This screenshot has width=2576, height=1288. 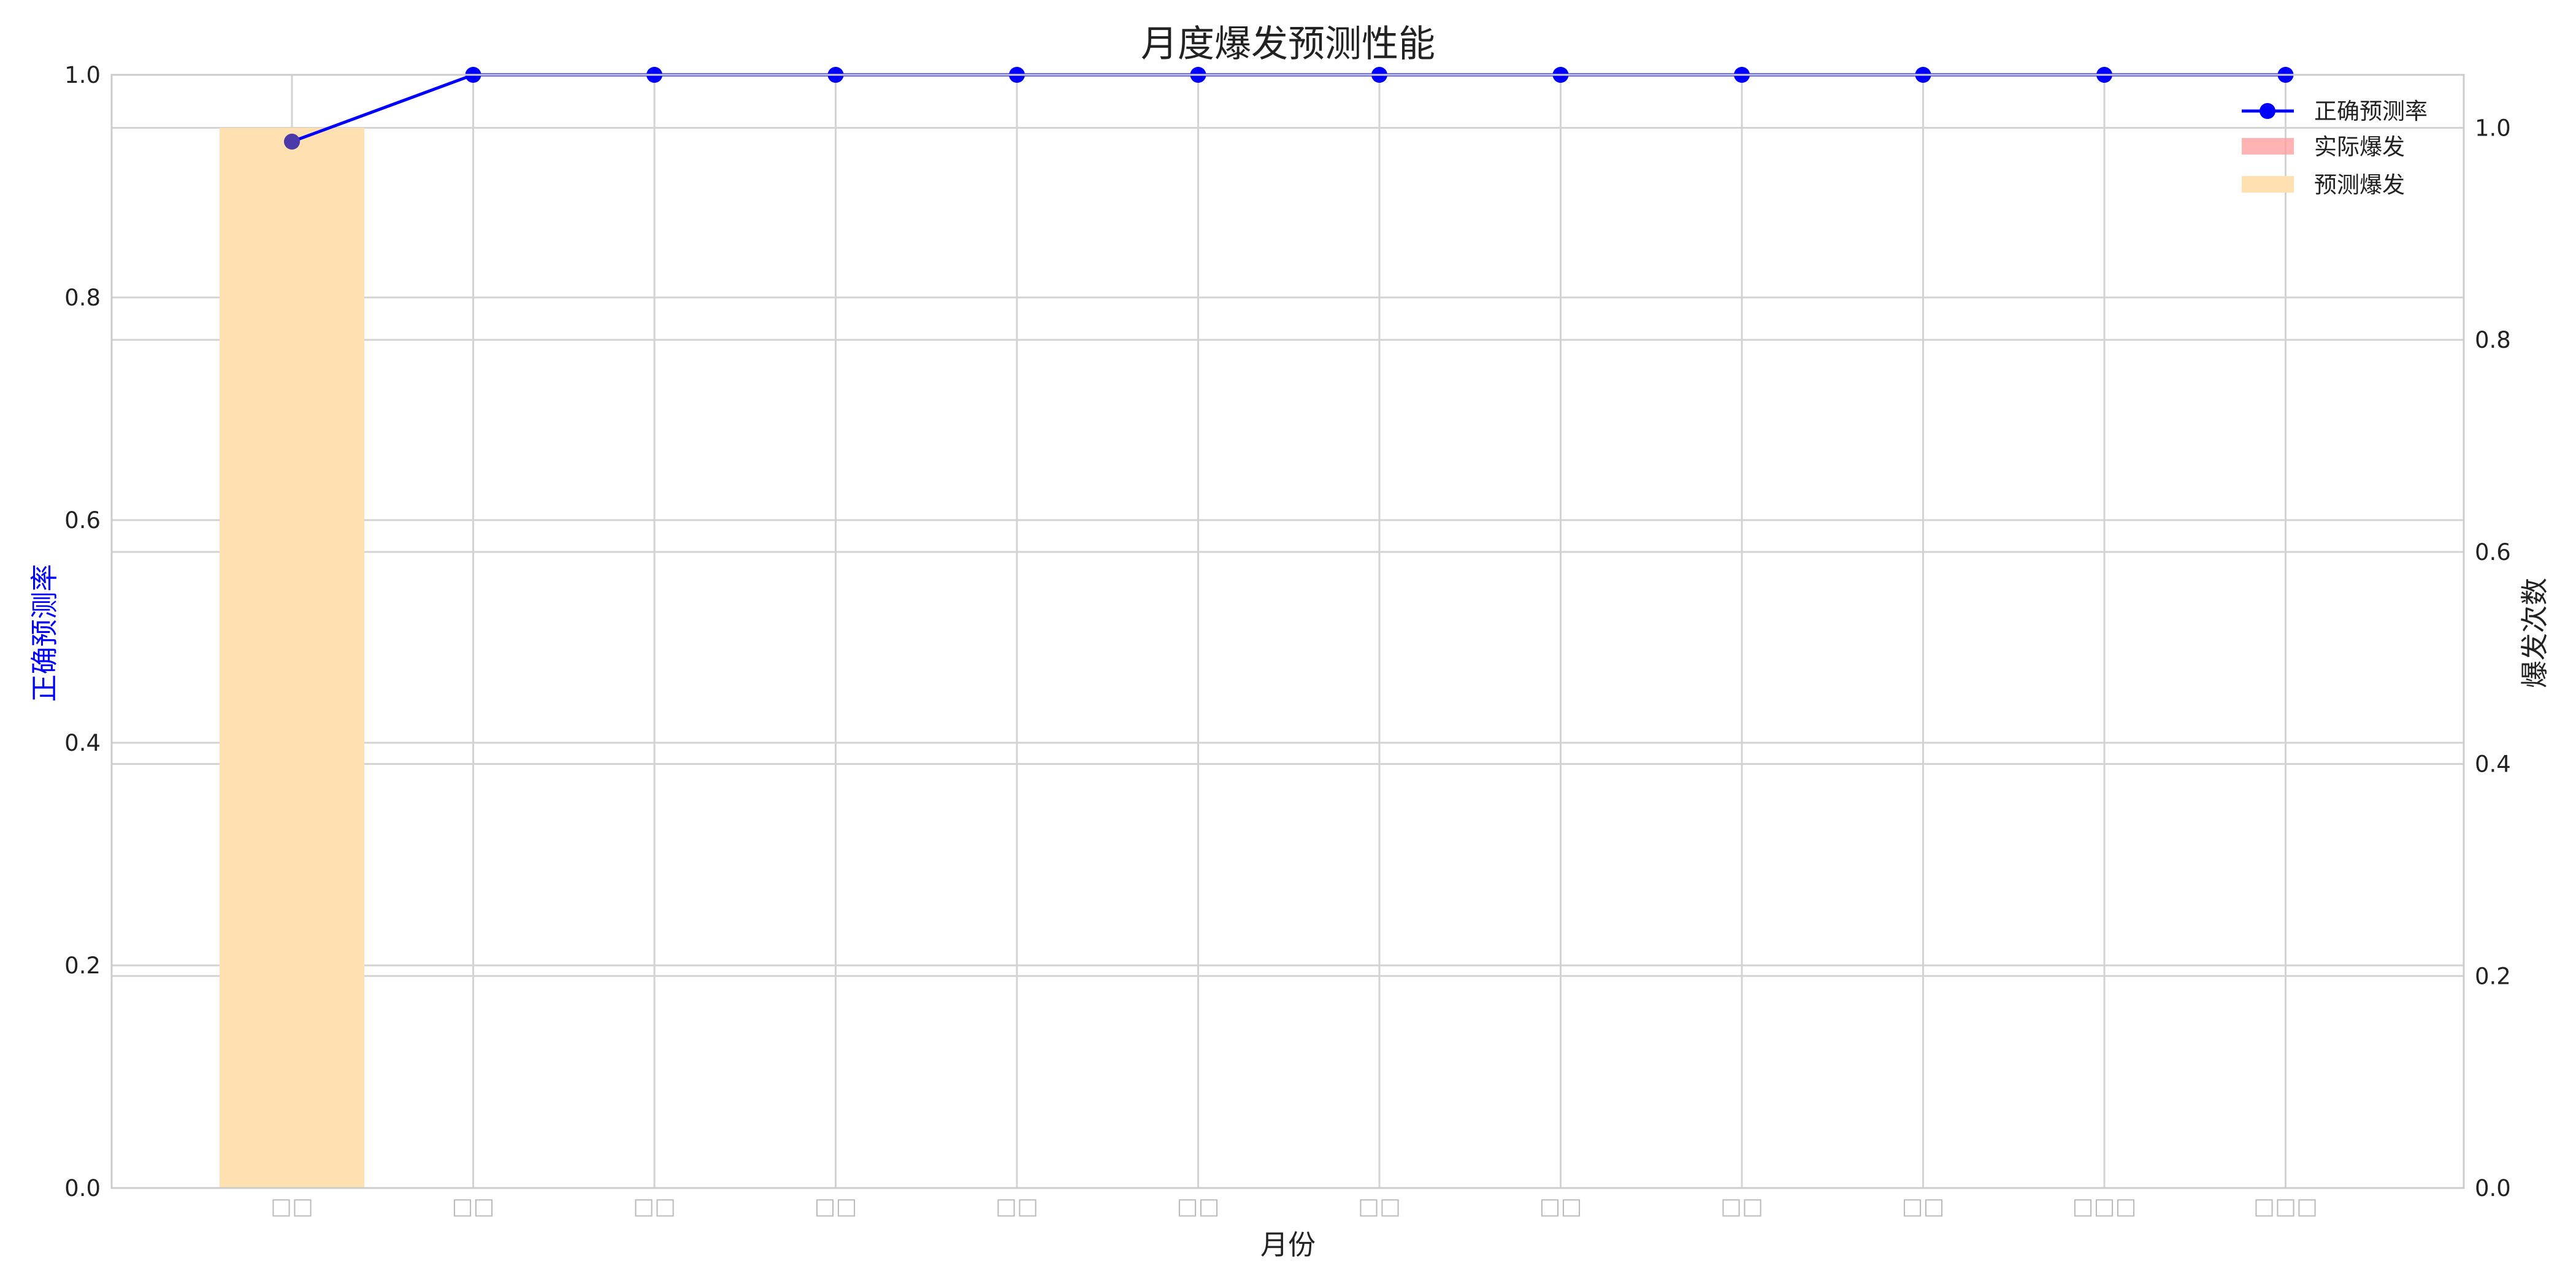 What do you see at coordinates (1288, 44) in the screenshot?
I see `chart-title: 月度爆发预测性能` at bounding box center [1288, 44].